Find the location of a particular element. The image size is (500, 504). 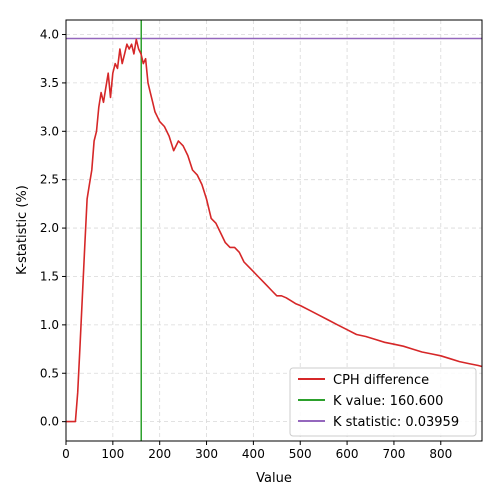

x-axis-ticks: 0 100 200 300 400 500 600 700 800 is located at coordinates (257, 451).